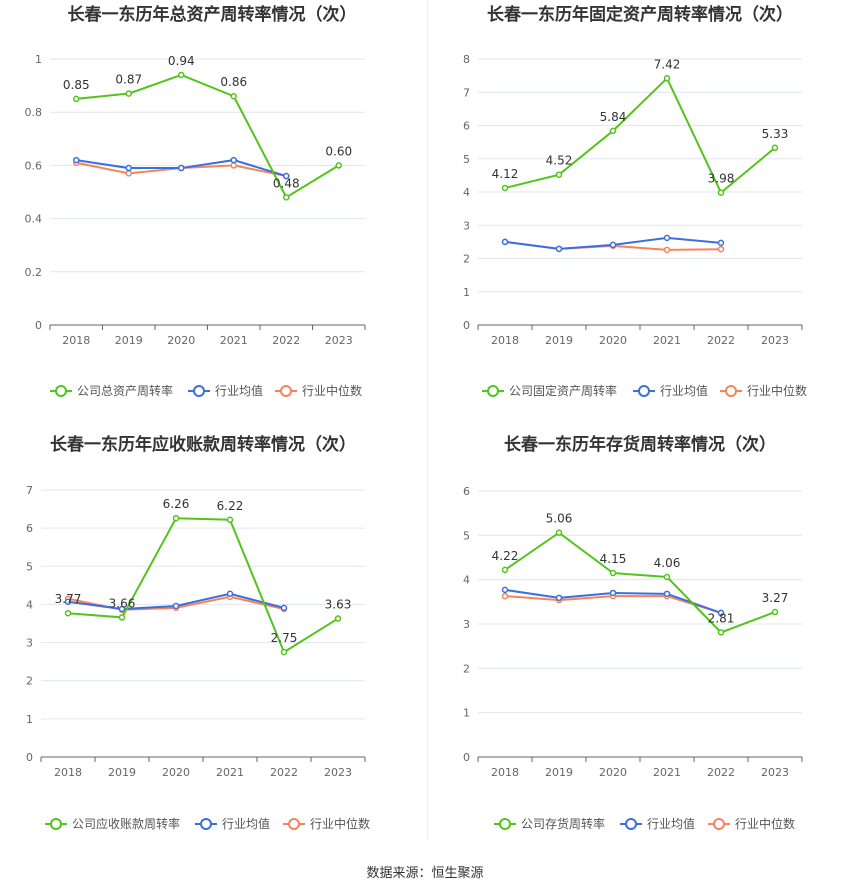 The width and height of the screenshot is (850, 891). Describe the element at coordinates (332, 390) in the screenshot. I see `legend-label: 行业中位数` at that location.